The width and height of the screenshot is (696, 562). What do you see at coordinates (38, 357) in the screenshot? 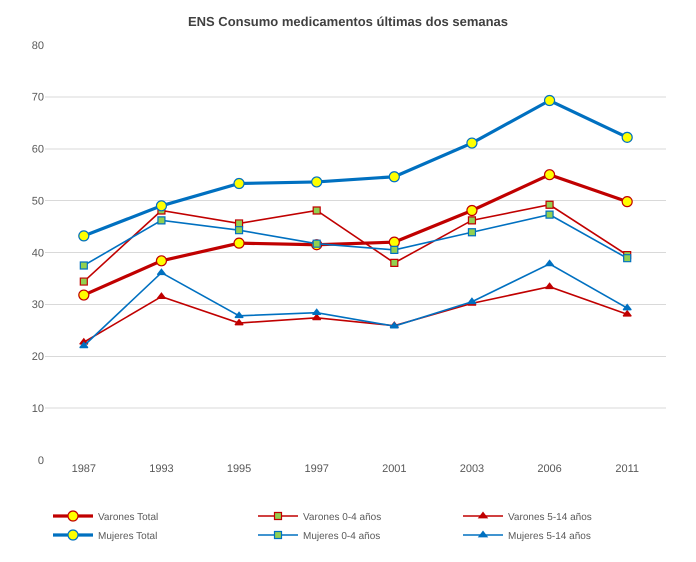
I see `y-tick-label: 20` at bounding box center [38, 357].